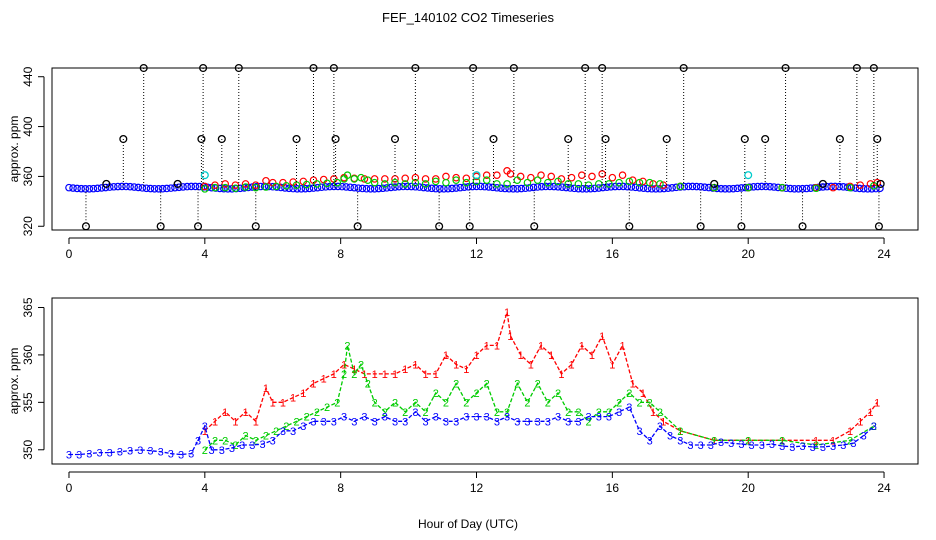 The image size is (936, 540). I want to click on bottom-x-tick-label: 8, so click(340, 488).